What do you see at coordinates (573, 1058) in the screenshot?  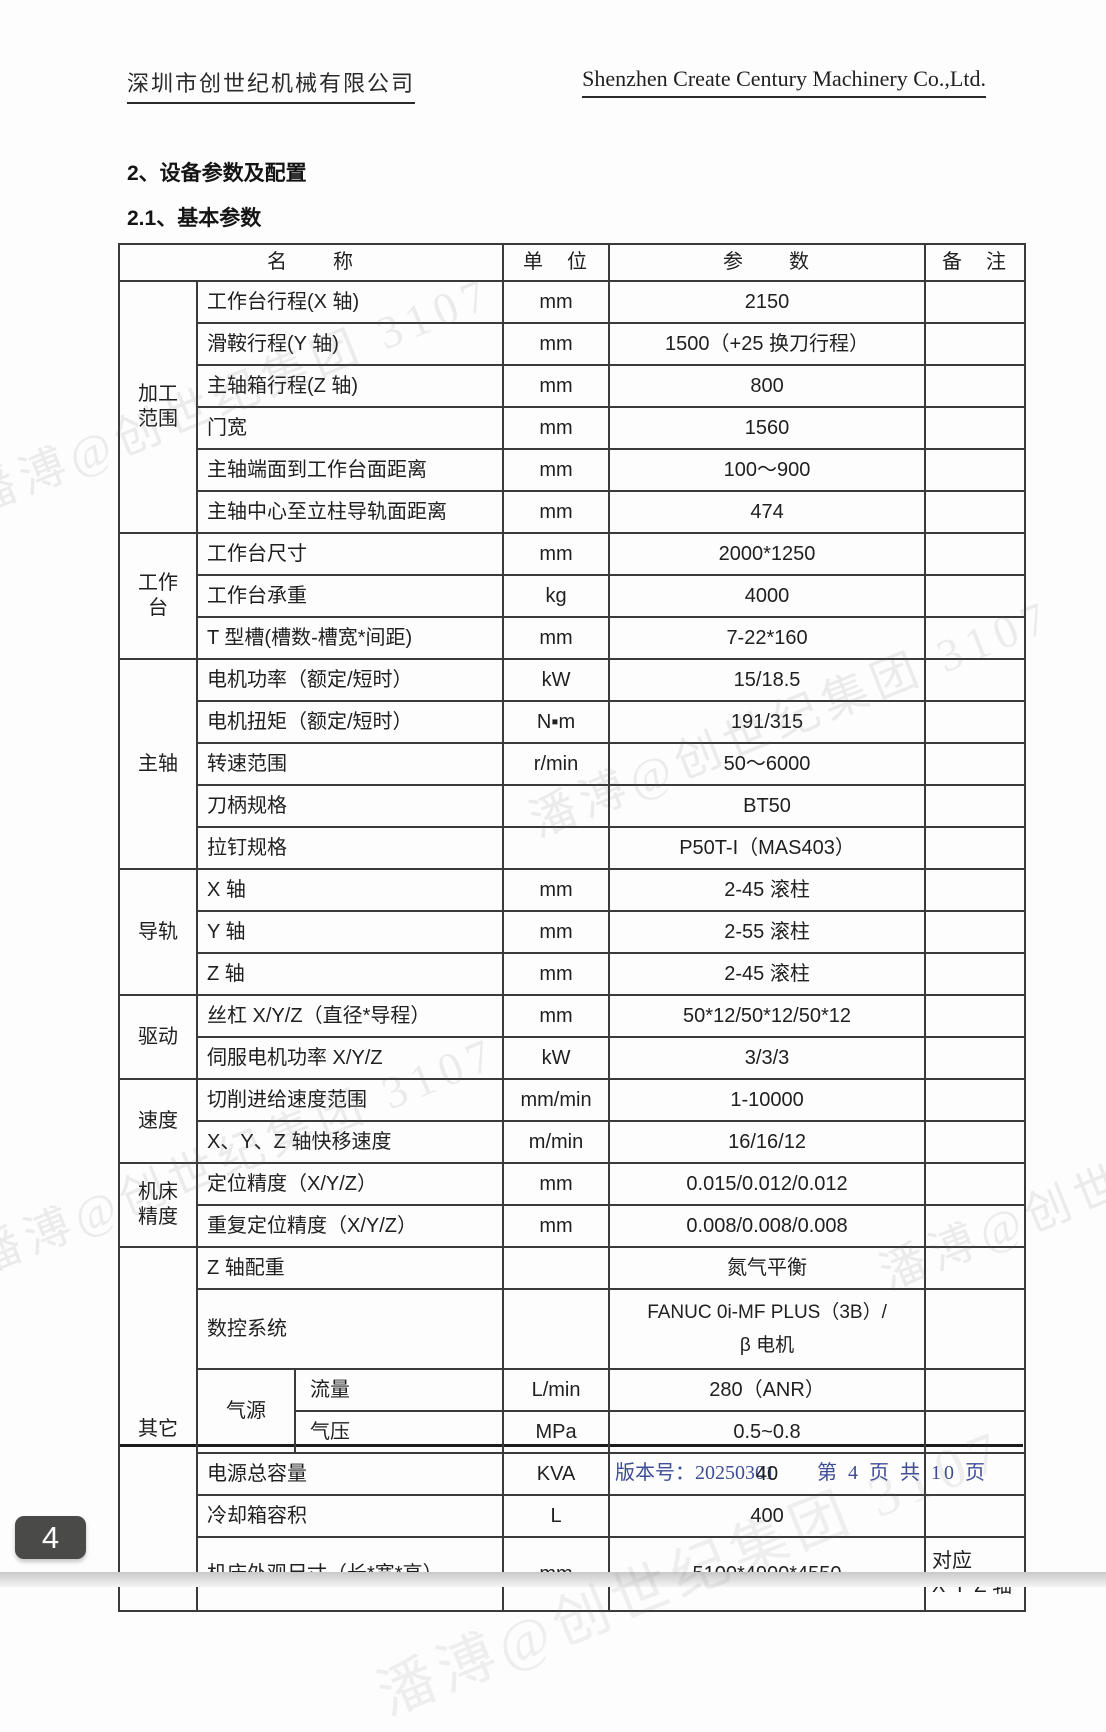 I see `table-row: 伺服电机功率 X/Y/Z kW 3/3/3` at bounding box center [573, 1058].